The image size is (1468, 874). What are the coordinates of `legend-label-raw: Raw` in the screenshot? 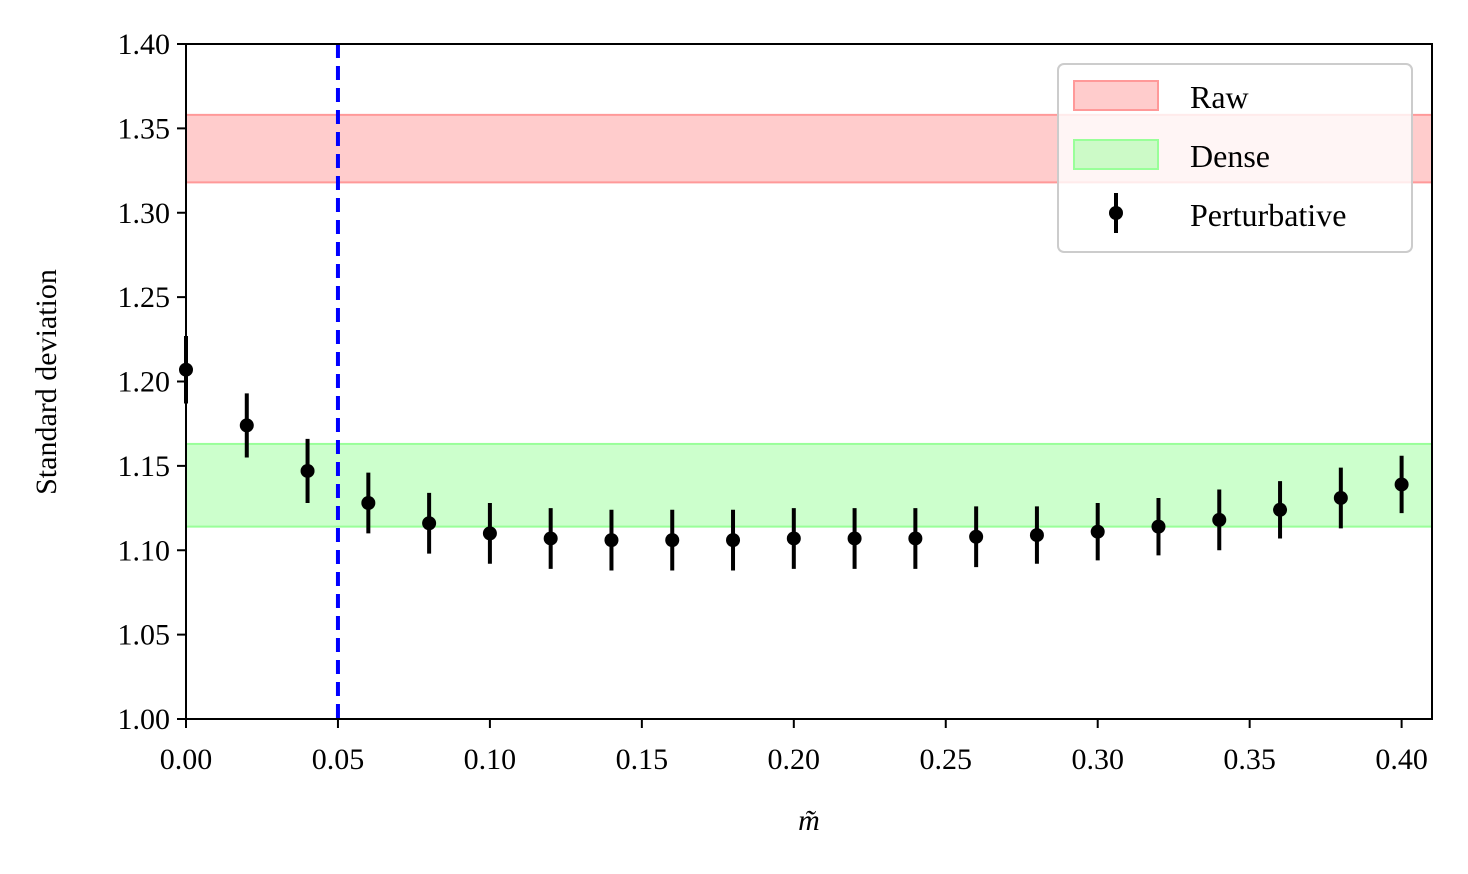 It's located at (1219, 97).